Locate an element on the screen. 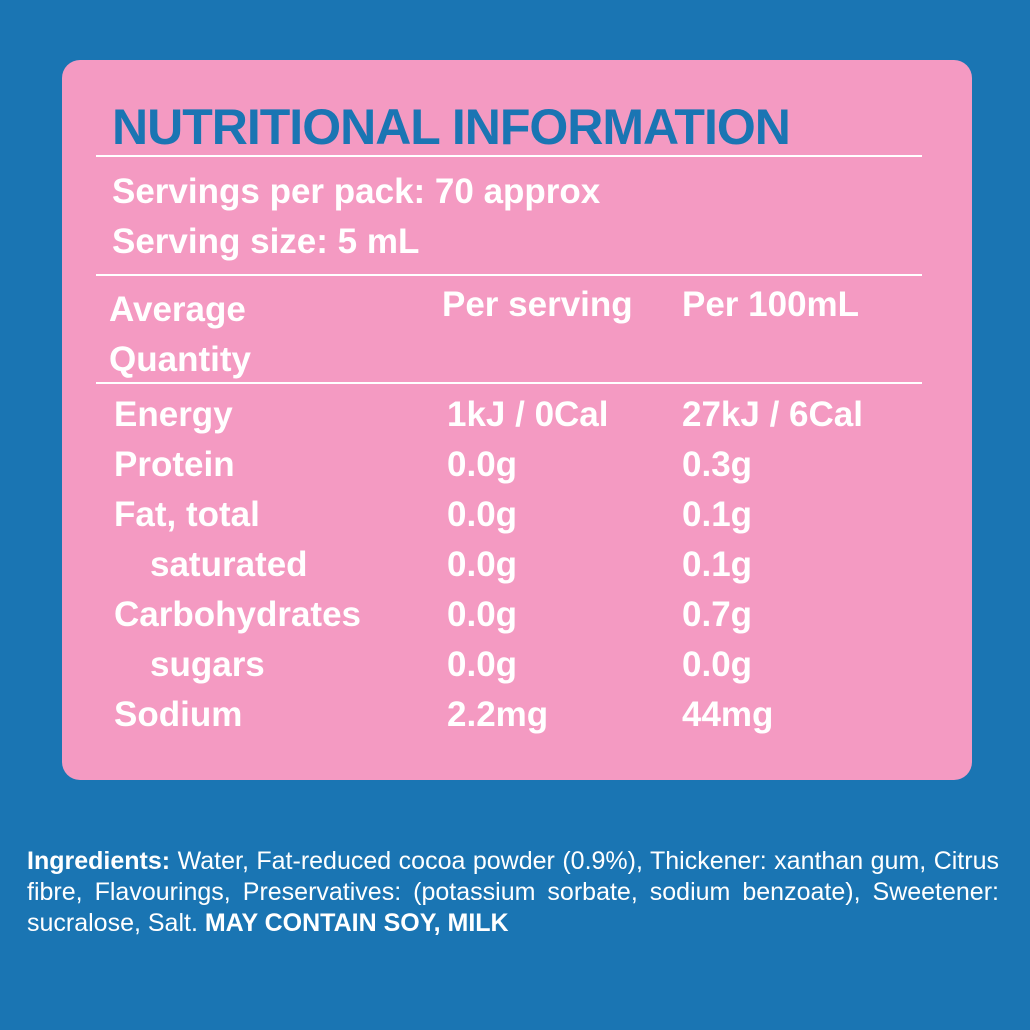  cell: 1kJ / 0Cal is located at coordinates (528, 414).